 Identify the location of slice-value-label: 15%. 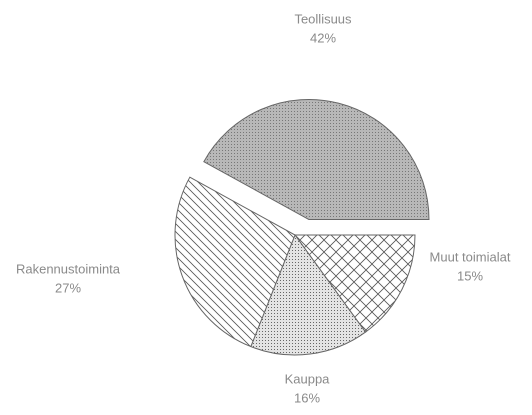
(470, 275).